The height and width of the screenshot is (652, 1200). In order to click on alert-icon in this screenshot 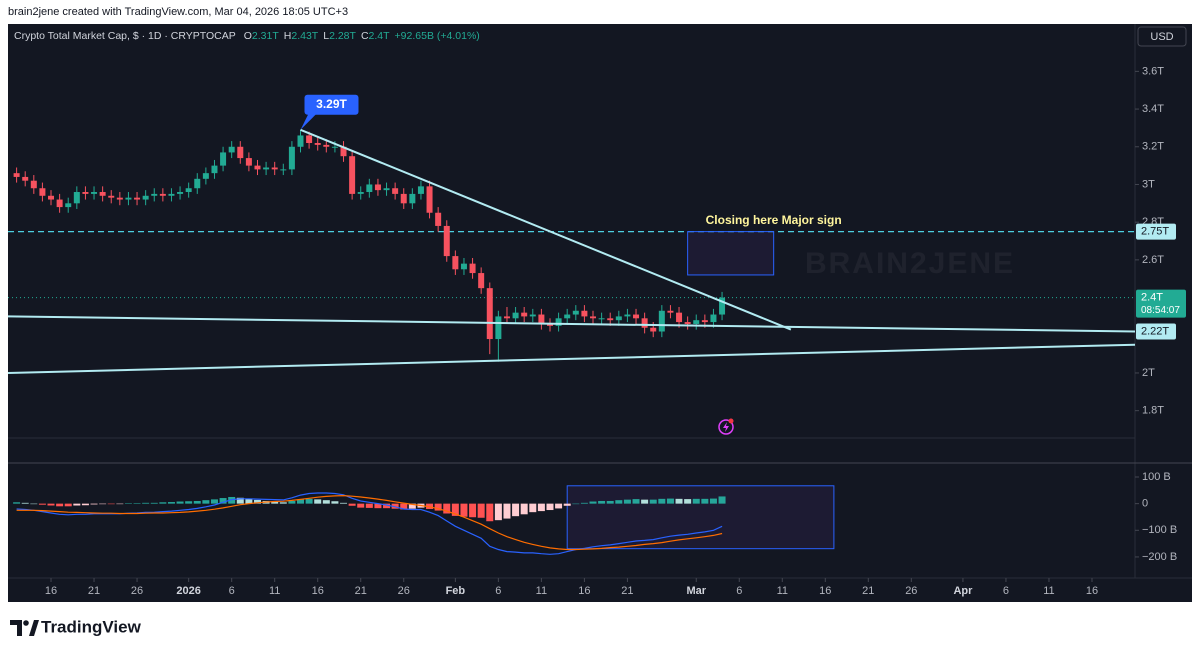, I will do `click(726, 426)`.